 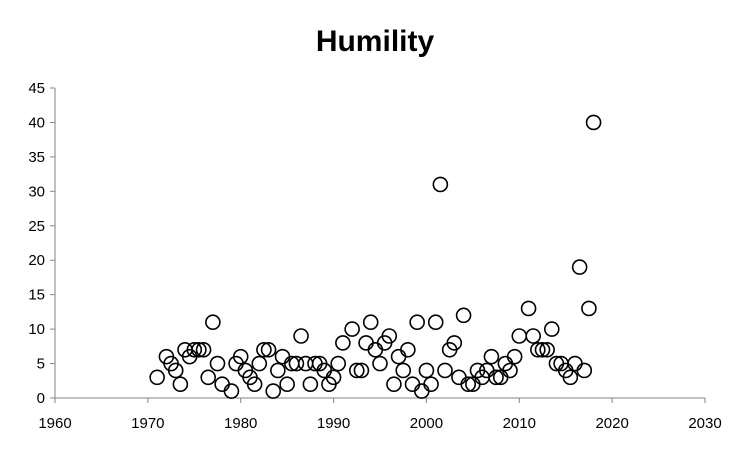 What do you see at coordinates (147, 423) in the screenshot?
I see `x-tick-label: 1970` at bounding box center [147, 423].